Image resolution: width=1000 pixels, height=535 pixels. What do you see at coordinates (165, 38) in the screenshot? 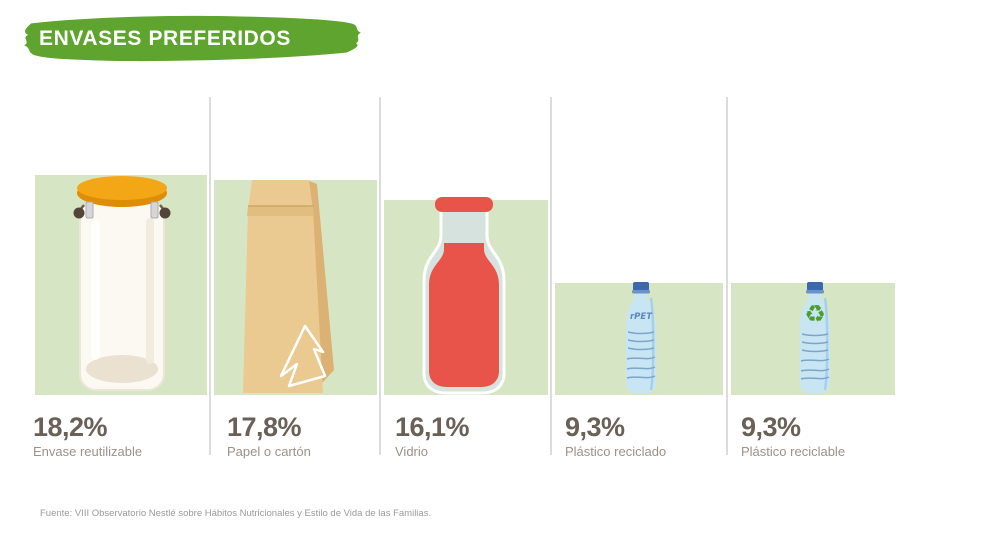
I see `page-title: ENVASES PREFERIDOS` at bounding box center [165, 38].